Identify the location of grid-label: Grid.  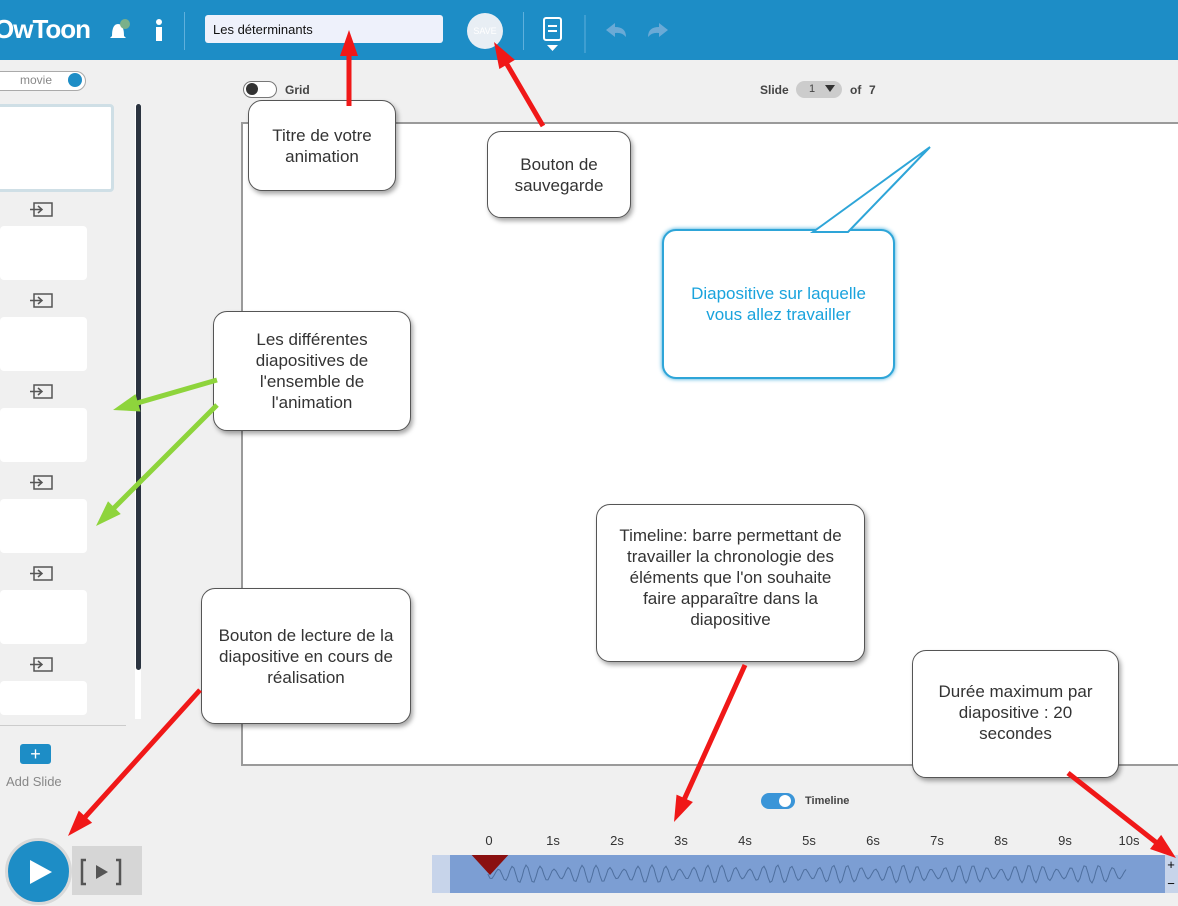
(297, 90).